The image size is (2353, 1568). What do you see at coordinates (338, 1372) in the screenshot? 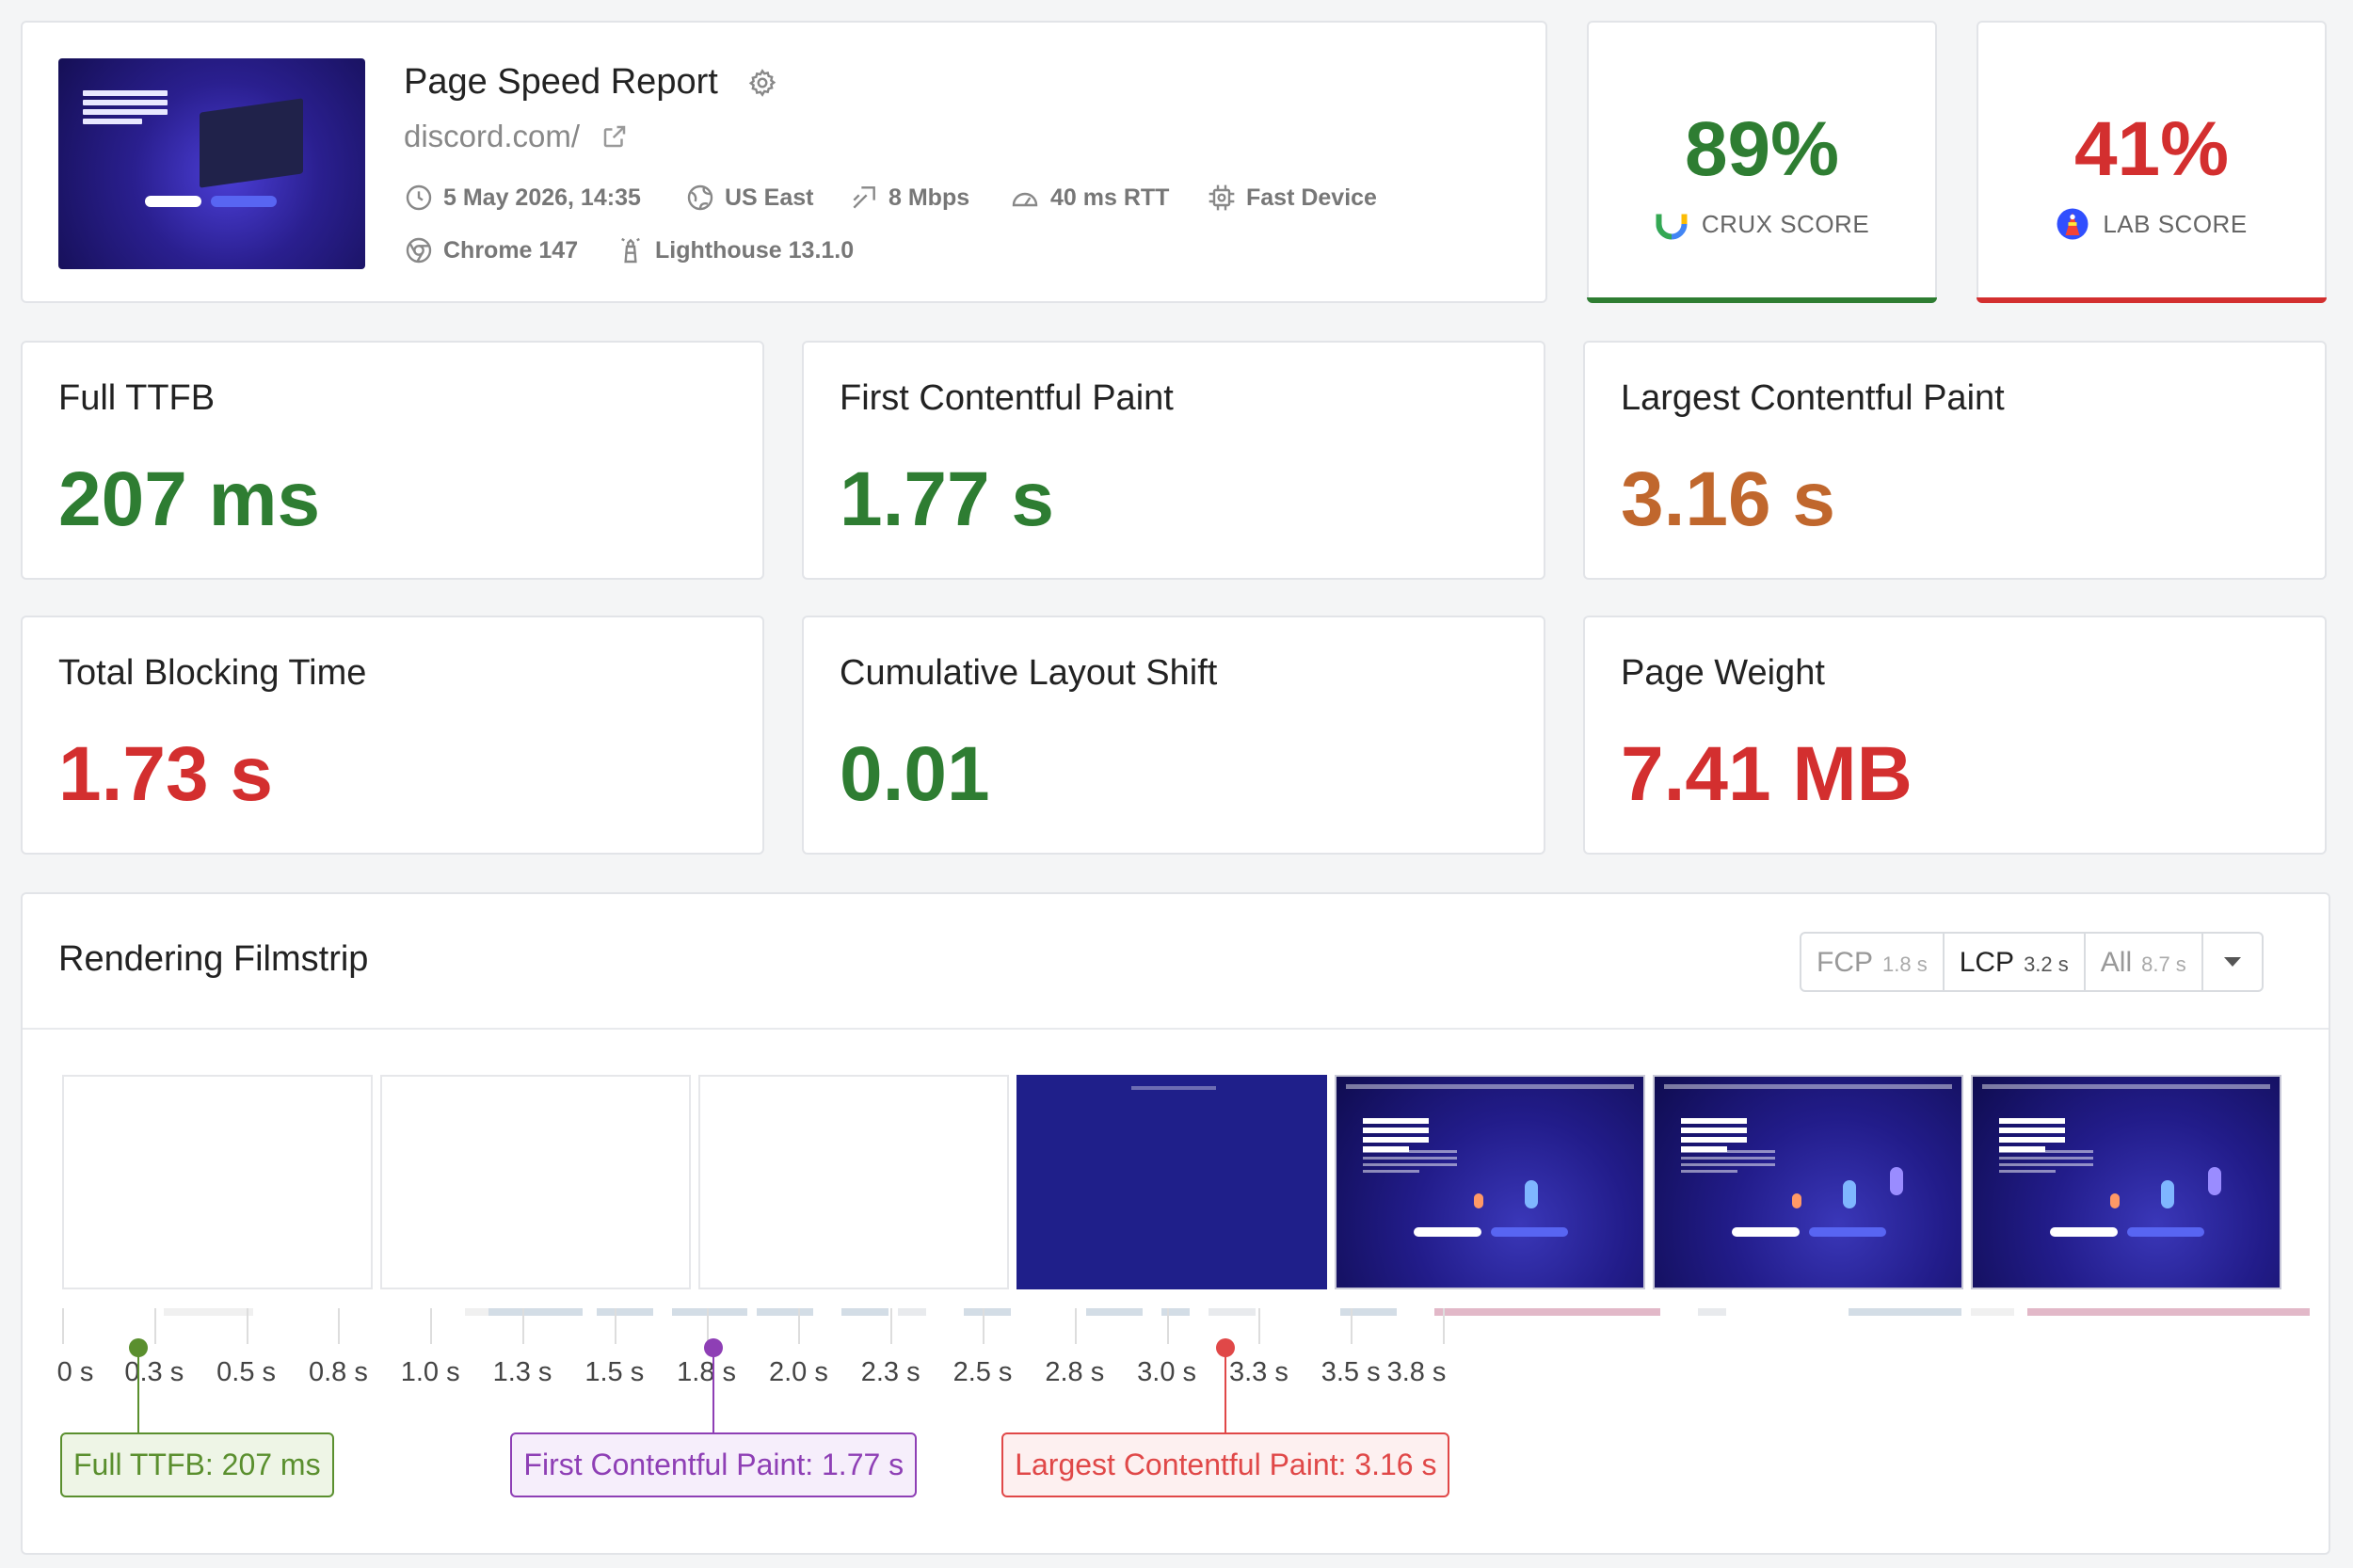
I see `timeline-tick-label: 0.8 s` at bounding box center [338, 1372].